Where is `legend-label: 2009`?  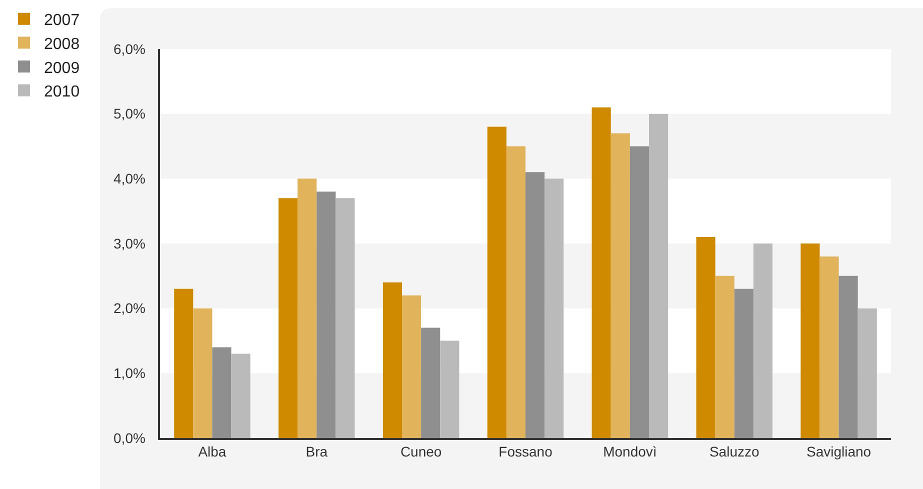
legend-label: 2009 is located at coordinates (62, 68).